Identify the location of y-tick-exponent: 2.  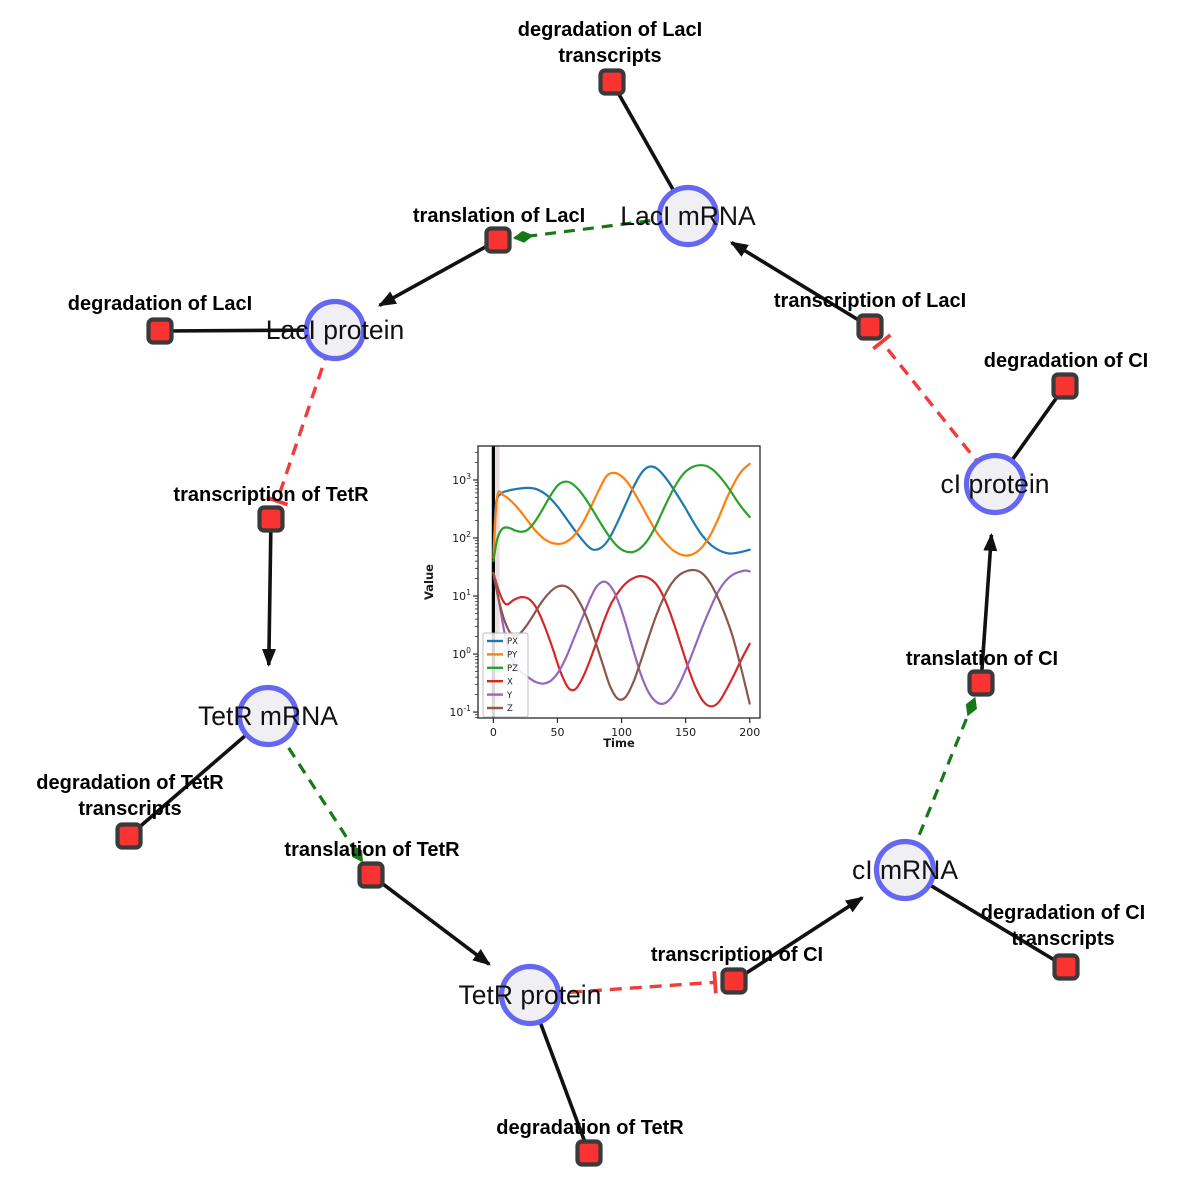
(468, 534).